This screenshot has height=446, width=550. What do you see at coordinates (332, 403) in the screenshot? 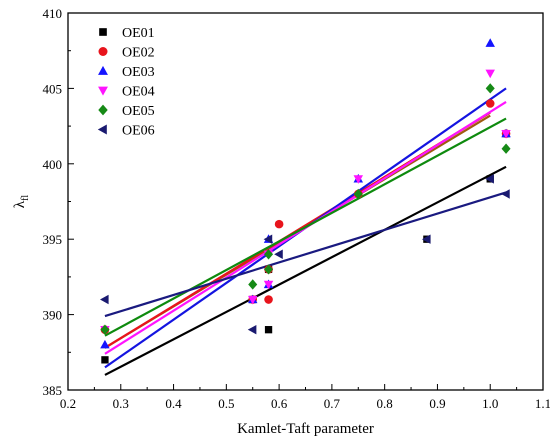
I see `x-tick-label: 0.7` at bounding box center [332, 403].